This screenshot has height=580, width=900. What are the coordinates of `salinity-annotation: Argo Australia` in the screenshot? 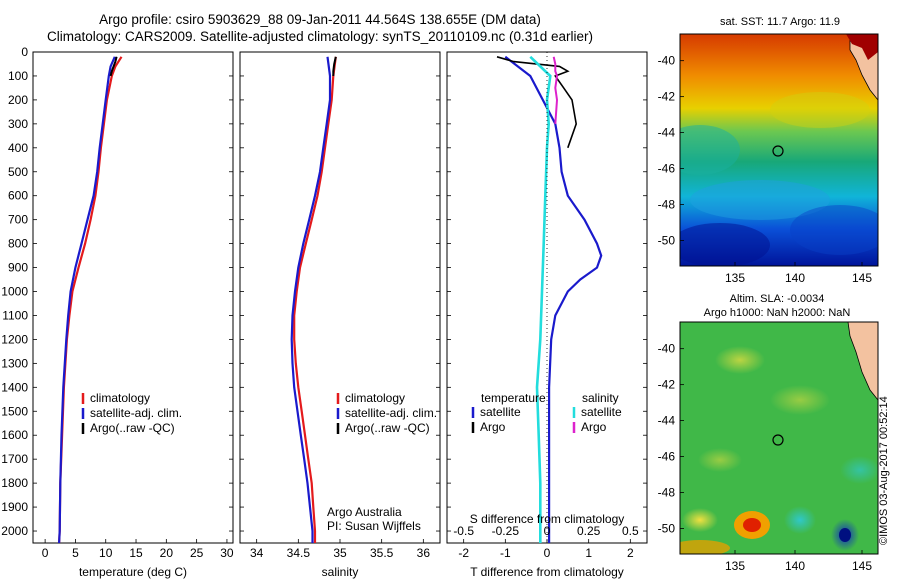 It's located at (364, 512).